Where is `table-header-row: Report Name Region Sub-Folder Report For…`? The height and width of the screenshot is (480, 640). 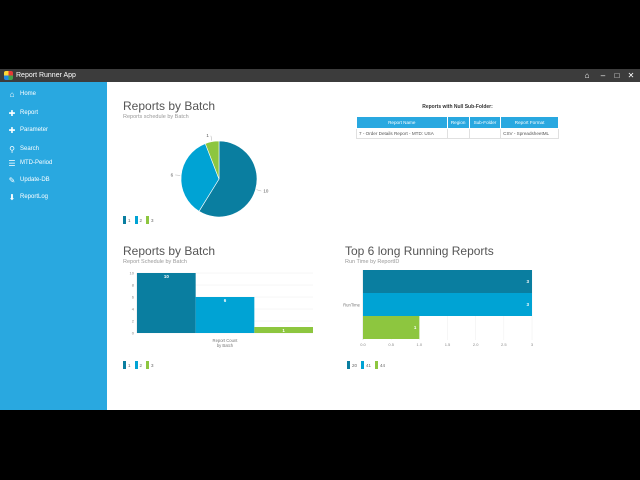 table-header-row: Report Name Region Sub-Folder Report For… is located at coordinates (457, 122).